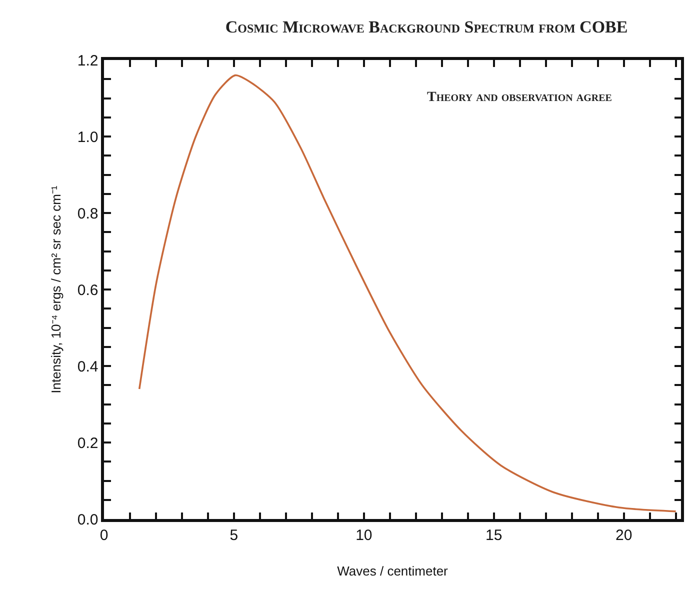 The width and height of the screenshot is (688, 591). What do you see at coordinates (56, 289) in the screenshot?
I see `y-axis-title: Intensity, 10⁻⁴ ergs / cm² sr sec cm⁻¹` at bounding box center [56, 289].